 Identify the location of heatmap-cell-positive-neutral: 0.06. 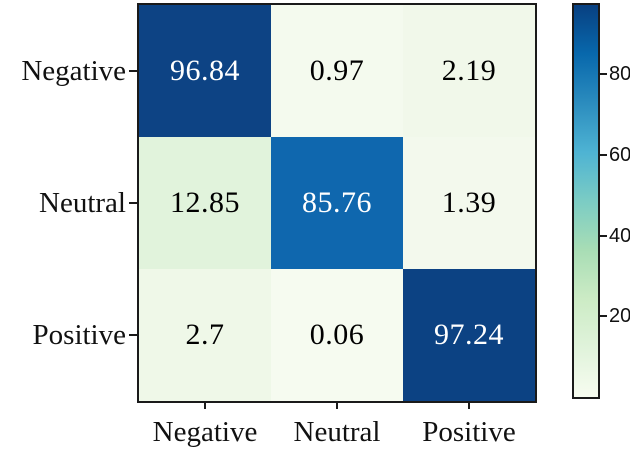
(337, 335).